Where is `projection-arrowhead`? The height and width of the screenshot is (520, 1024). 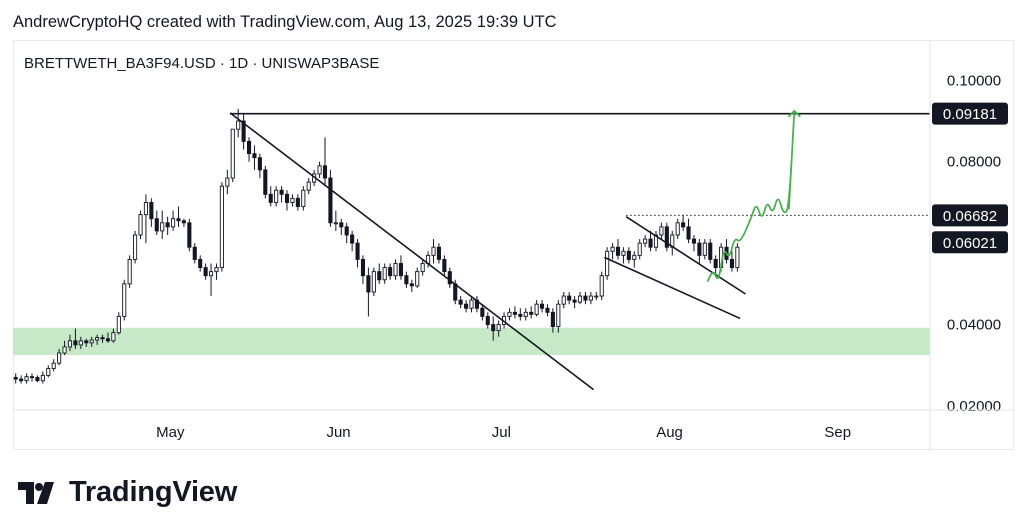 projection-arrowhead is located at coordinates (794, 113).